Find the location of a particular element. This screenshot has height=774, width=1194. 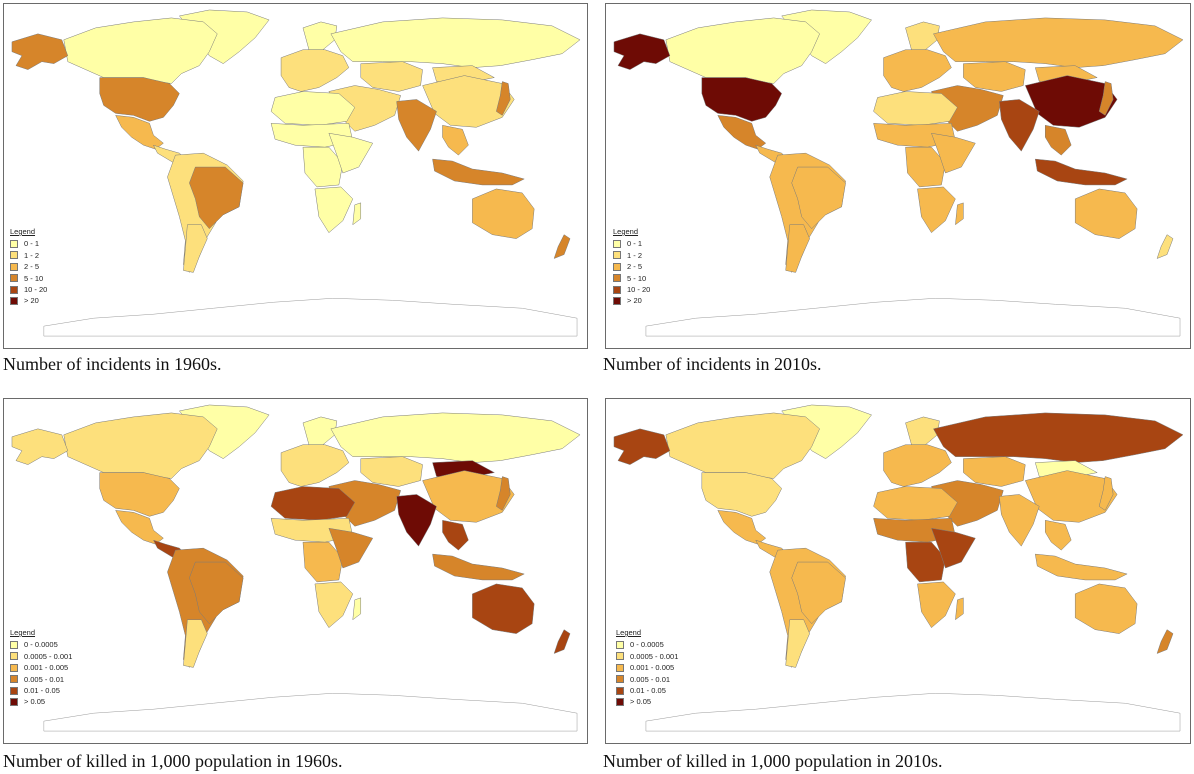

legend-item: 0.005 - 0.01 is located at coordinates (647, 679).